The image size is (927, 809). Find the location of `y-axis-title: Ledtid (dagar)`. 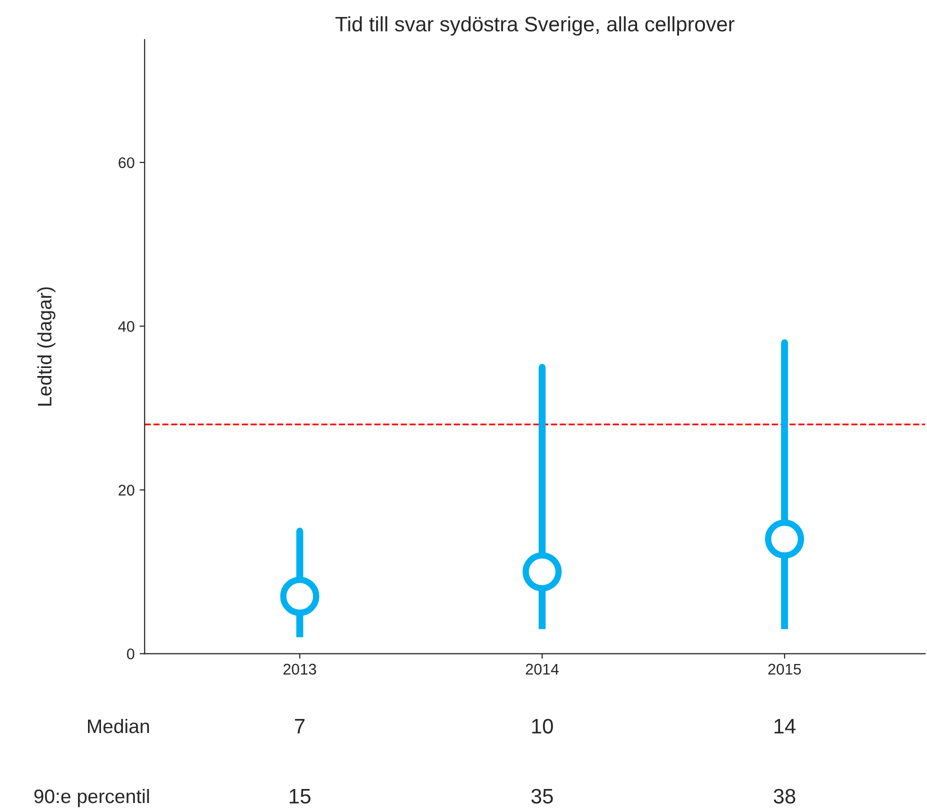

y-axis-title: Ledtid (dagar) is located at coordinates (46, 346).